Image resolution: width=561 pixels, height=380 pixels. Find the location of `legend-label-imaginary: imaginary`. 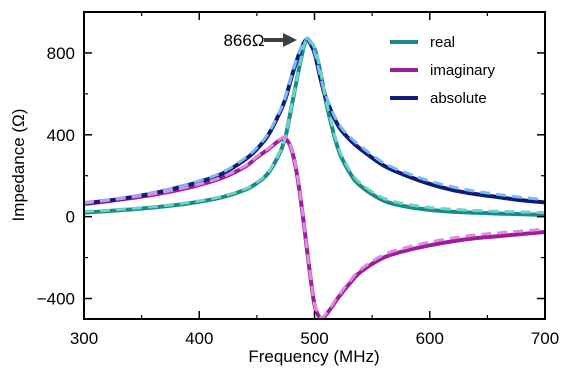

legend-label-imaginary: imaginary is located at coordinates (463, 70).